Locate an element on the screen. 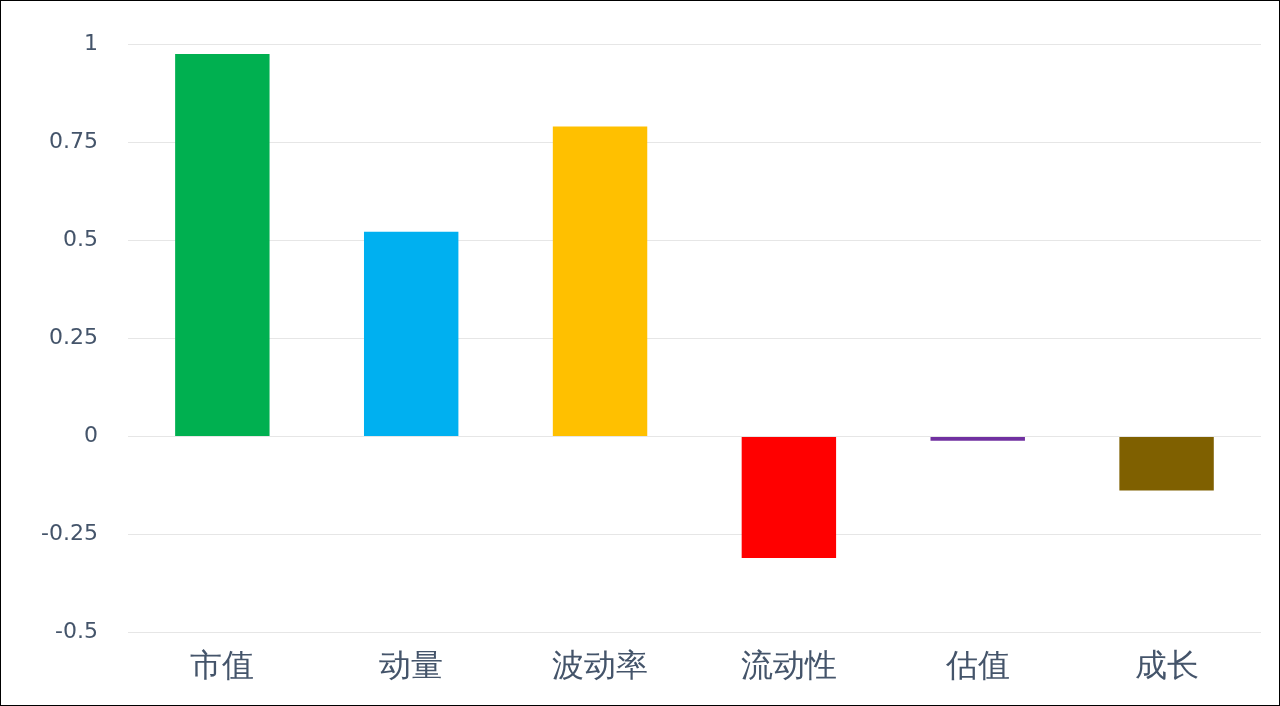 The height and width of the screenshot is (706, 1280). y-tick-label: 0.75 is located at coordinates (73, 140).